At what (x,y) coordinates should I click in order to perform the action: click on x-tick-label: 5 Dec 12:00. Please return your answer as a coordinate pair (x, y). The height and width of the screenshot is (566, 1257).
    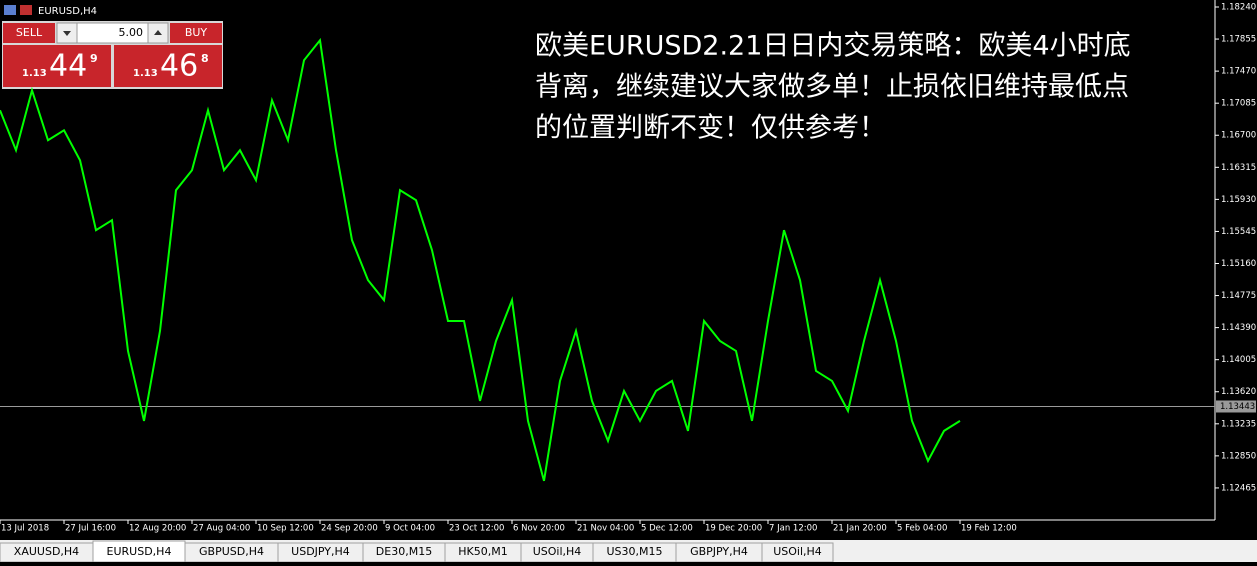
    Looking at the image, I should click on (667, 529).